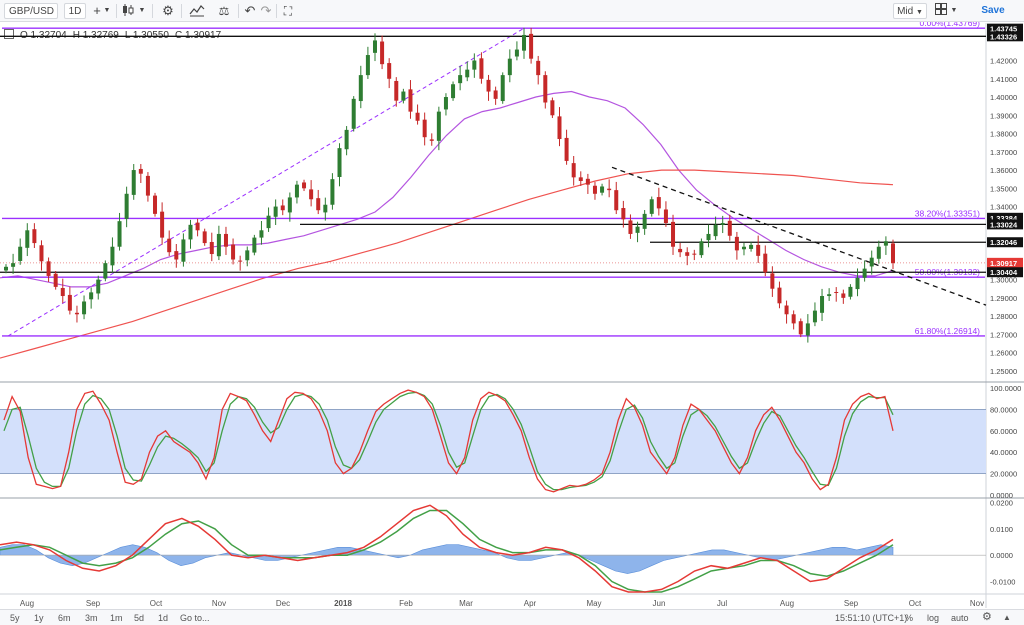 The width and height of the screenshot is (1024, 625). I want to click on range-5d: 5d, so click(139, 618).